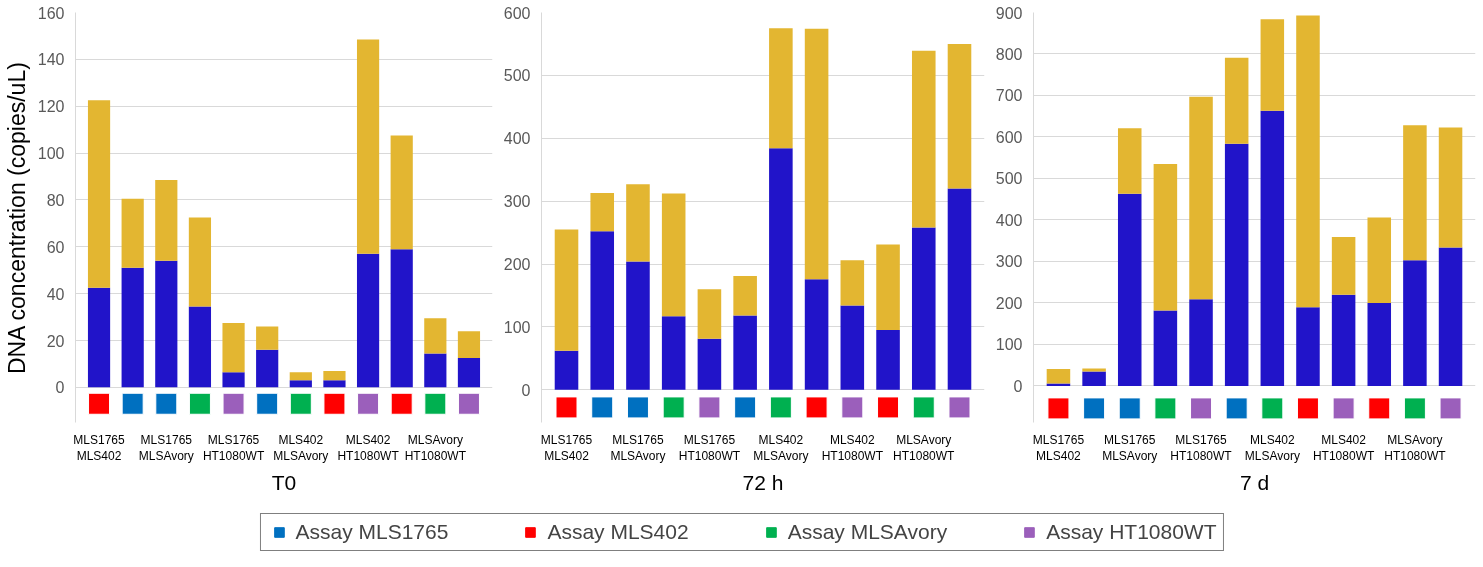  Describe the element at coordinates (1009, 13) in the screenshot. I see `y-tick-label: 900` at that location.